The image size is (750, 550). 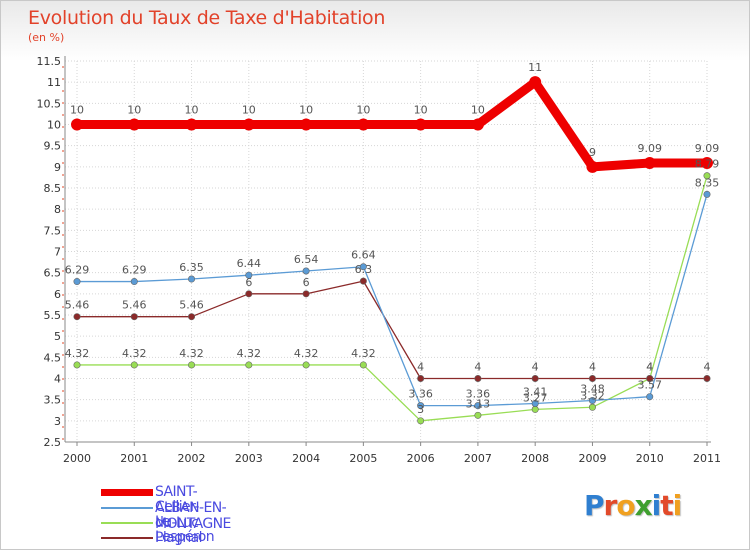 I want to click on legend-label-le-plagnal: Le Plagnal, so click(x=179, y=530).